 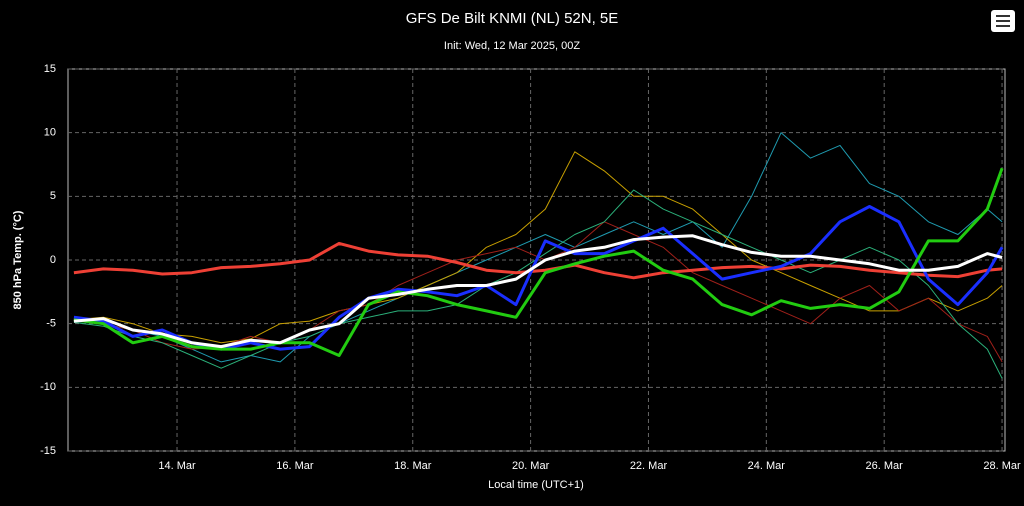 What do you see at coordinates (295, 466) in the screenshot?
I see `x-tick-label: 16. Mar` at bounding box center [295, 466].